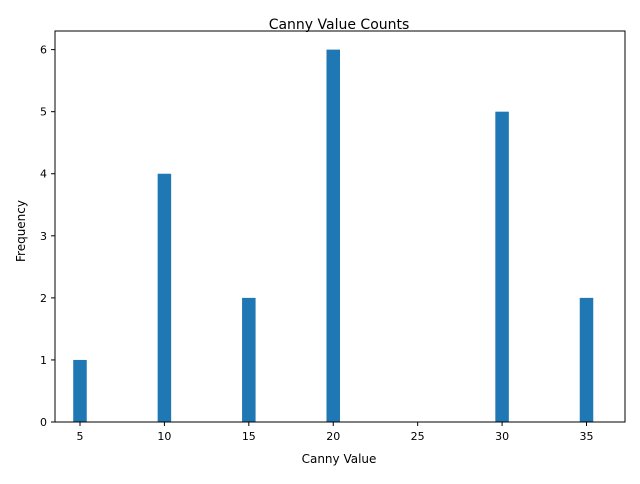 This screenshot has width=640, height=484. I want to click on y-axis-ticks: 0 1 2 3 4 5 6, so click(47, 236).